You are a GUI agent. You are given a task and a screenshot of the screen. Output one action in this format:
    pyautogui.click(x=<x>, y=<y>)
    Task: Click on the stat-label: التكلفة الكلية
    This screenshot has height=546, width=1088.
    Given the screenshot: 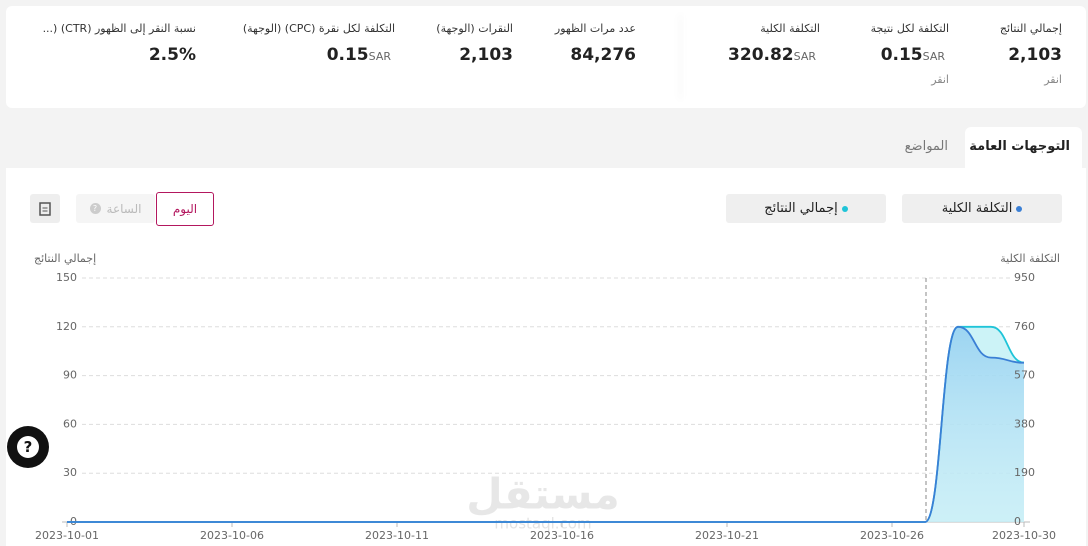 What is the action you would take?
    pyautogui.click(x=790, y=28)
    